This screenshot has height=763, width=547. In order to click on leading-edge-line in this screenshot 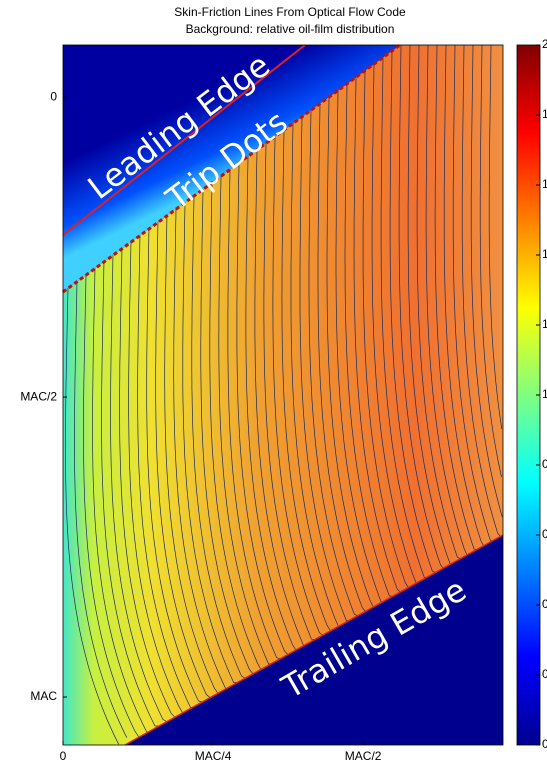, I will do `click(184, 140)`.